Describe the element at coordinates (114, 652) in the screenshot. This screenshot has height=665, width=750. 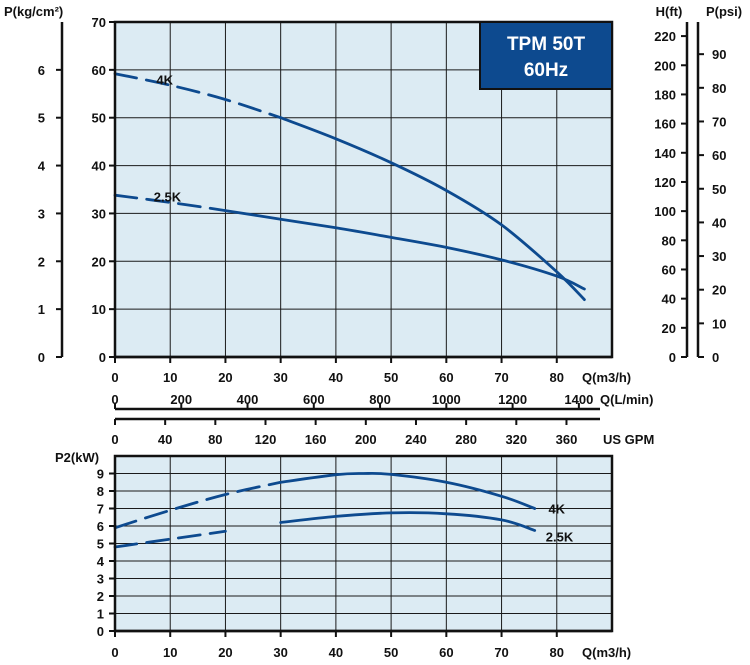
I see `power-flow-tick-label: 0` at that location.